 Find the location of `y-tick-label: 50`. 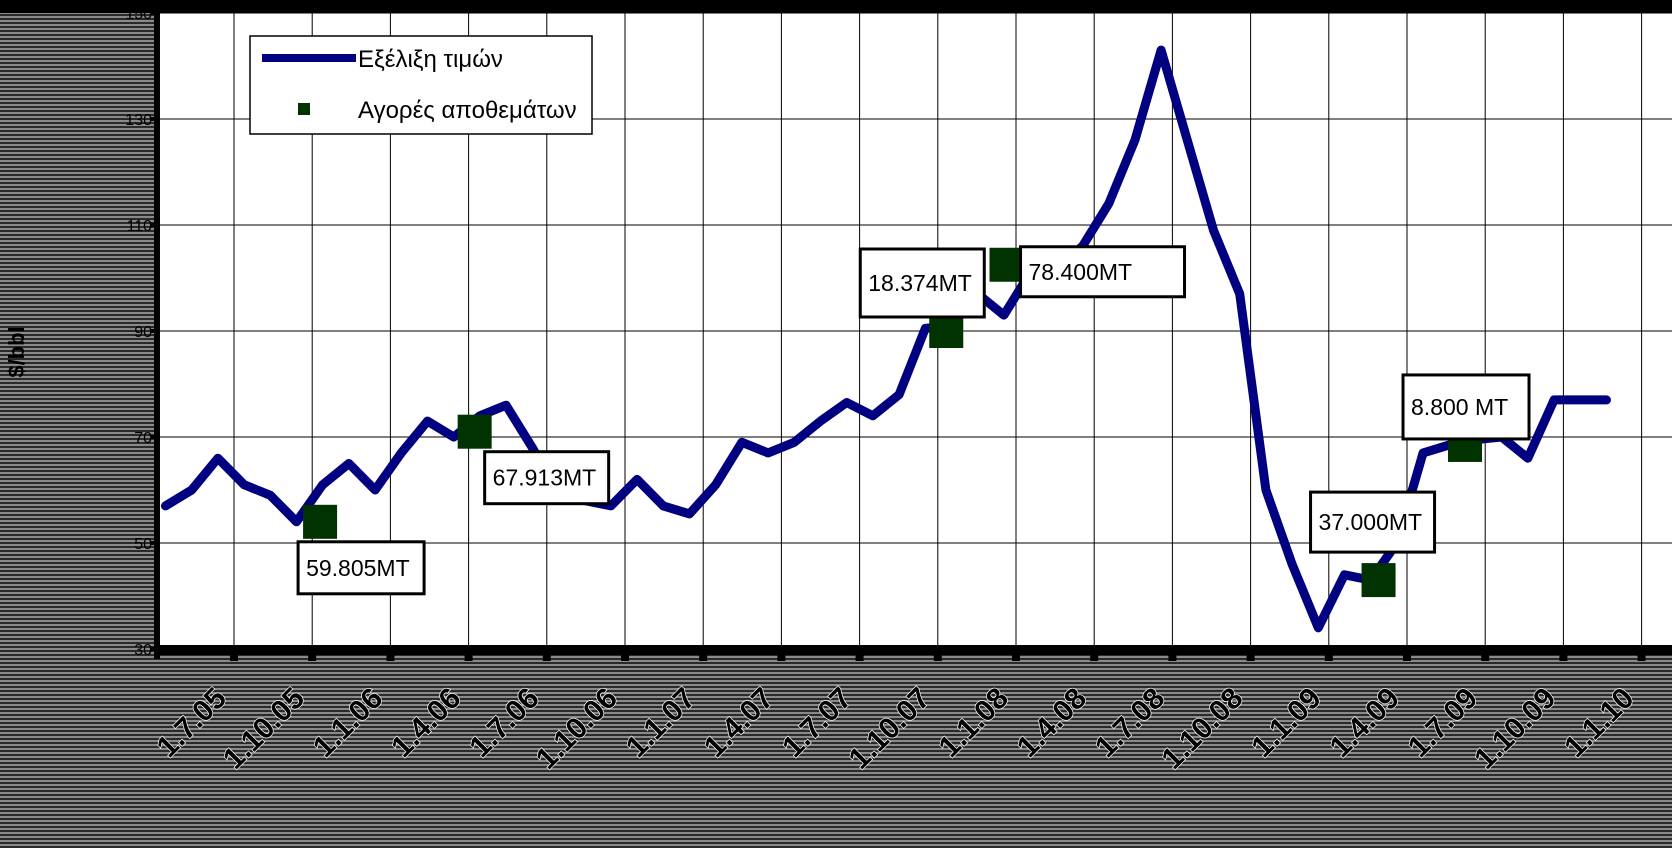

y-tick-label: 50 is located at coordinates (143, 544).